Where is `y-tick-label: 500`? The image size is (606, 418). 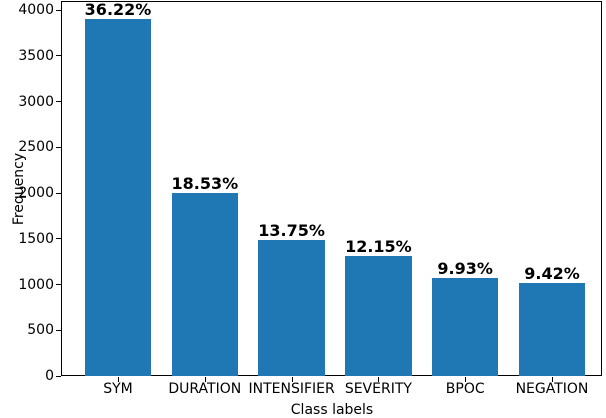
y-tick-label: 500 is located at coordinates (40, 330).